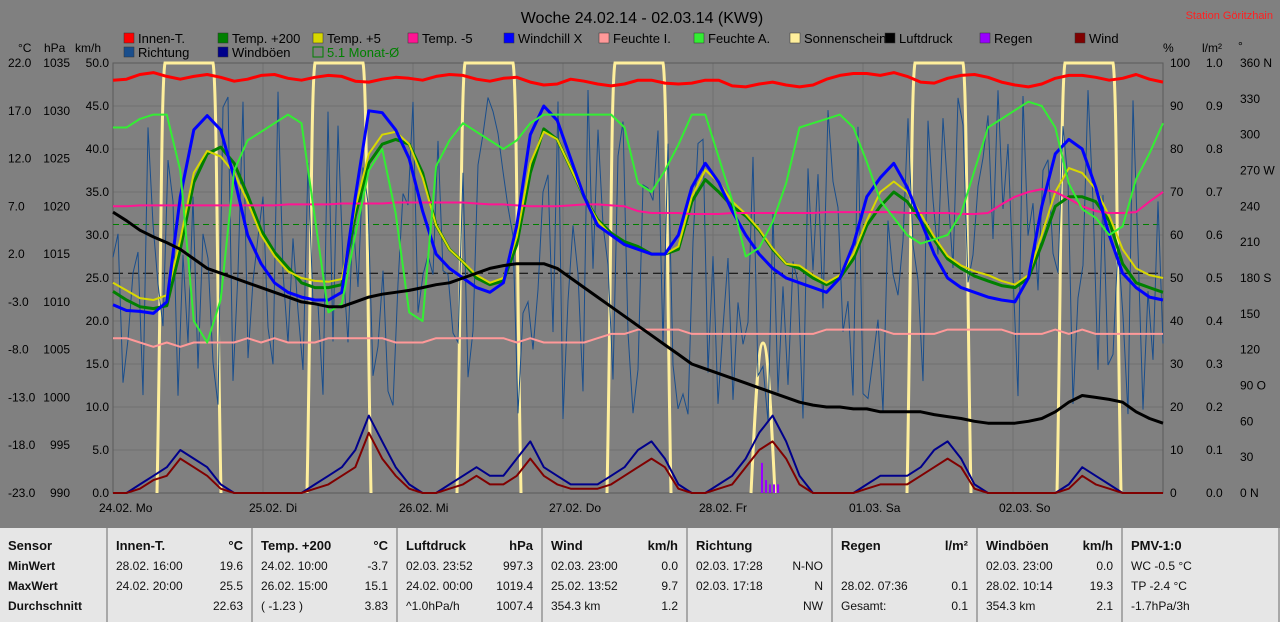 The width and height of the screenshot is (1280, 622). What do you see at coordinates (380, 545) in the screenshot?
I see `stats-header-unit: °C` at bounding box center [380, 545].